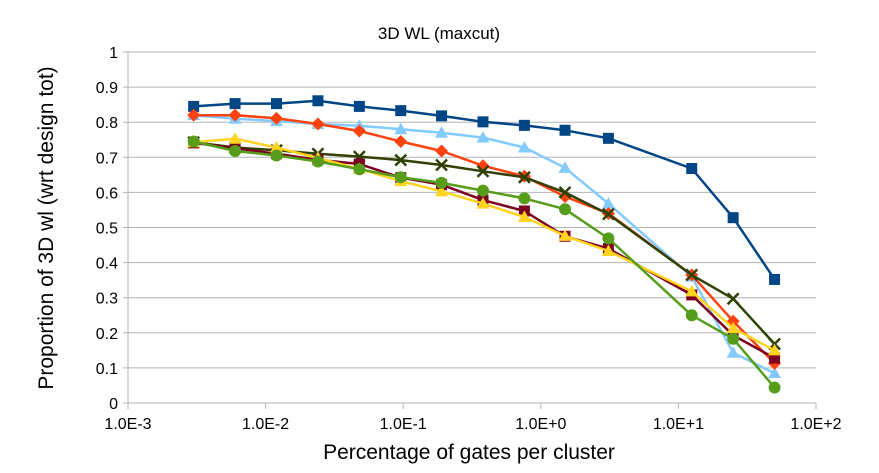 The width and height of the screenshot is (879, 473). Describe the element at coordinates (403, 424) in the screenshot. I see `x-tick-label: 1.0E-1` at that location.